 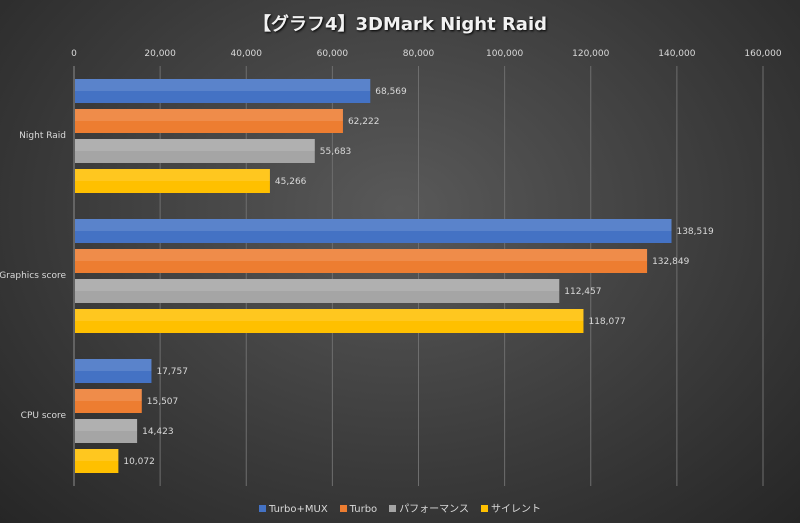 I want to click on x-tick-label: 0, so click(x=74, y=54).